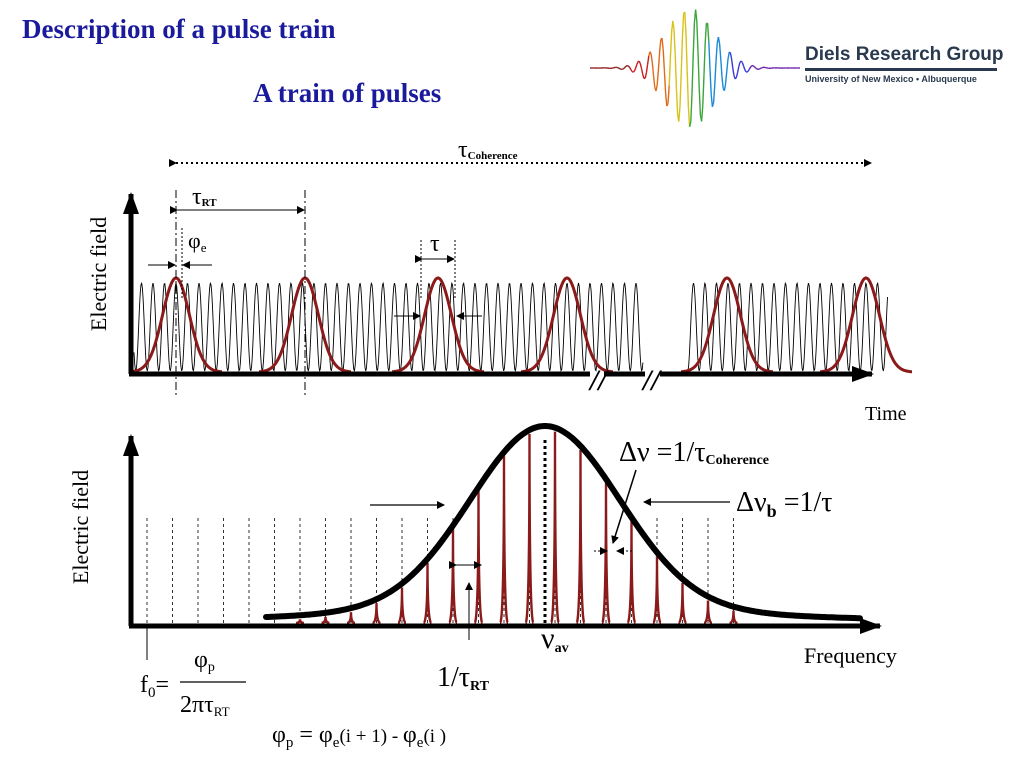  Describe the element at coordinates (197, 241) in the screenshot. I see `phi-e-label: φe` at that location.